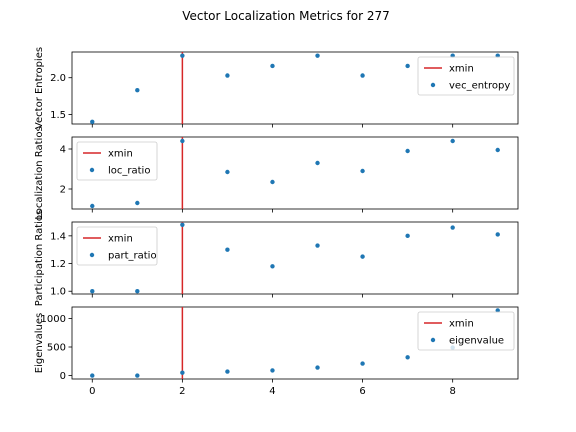 This screenshot has height=432, width=576. I want to click on x-tick-label: 0, so click(92, 391).